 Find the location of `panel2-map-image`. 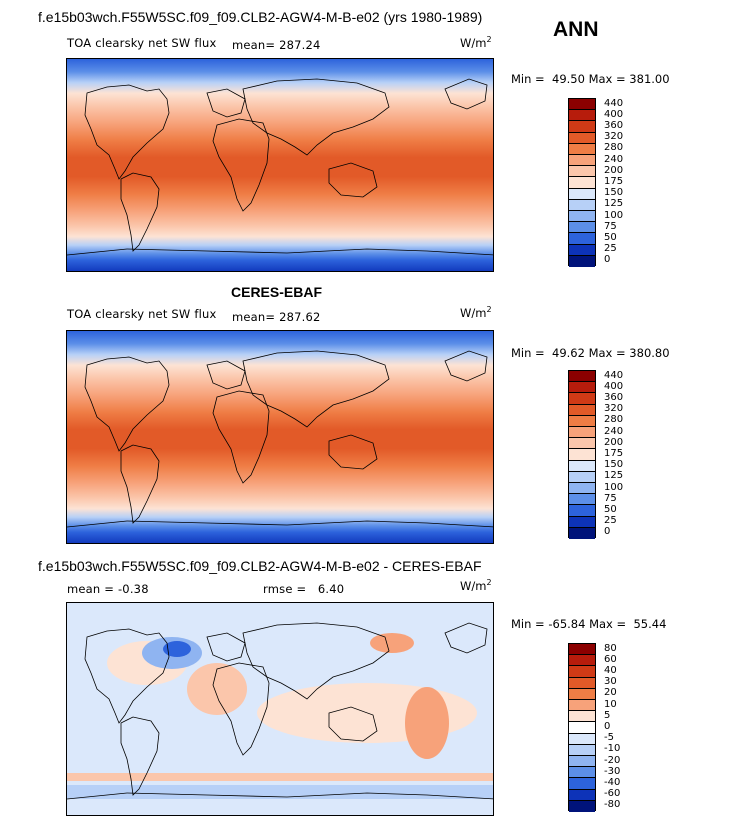

panel2-map-image is located at coordinates (280, 437).